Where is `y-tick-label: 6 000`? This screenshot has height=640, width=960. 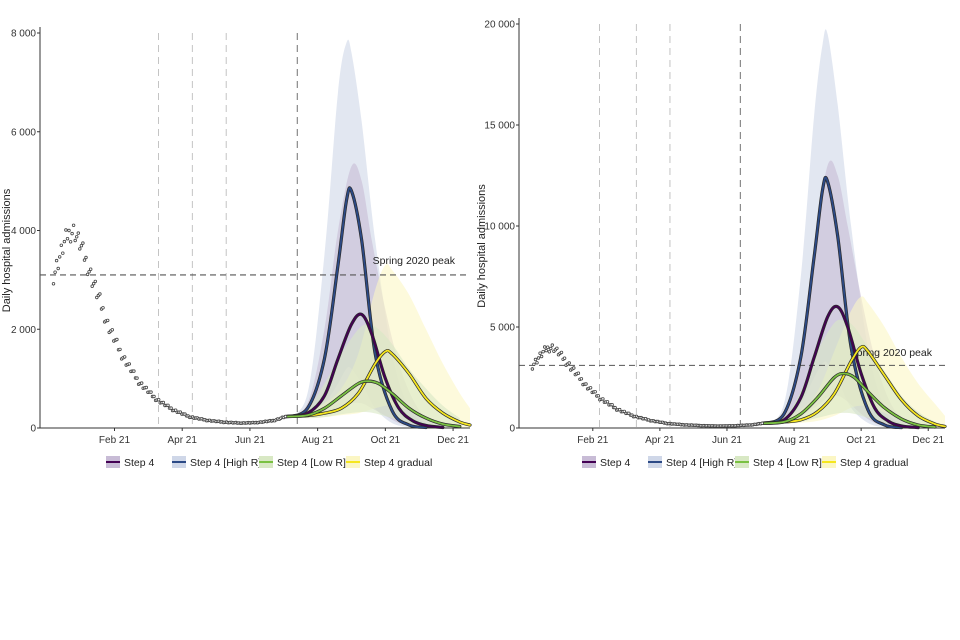 y-tick-label: 6 000 is located at coordinates (23, 132).